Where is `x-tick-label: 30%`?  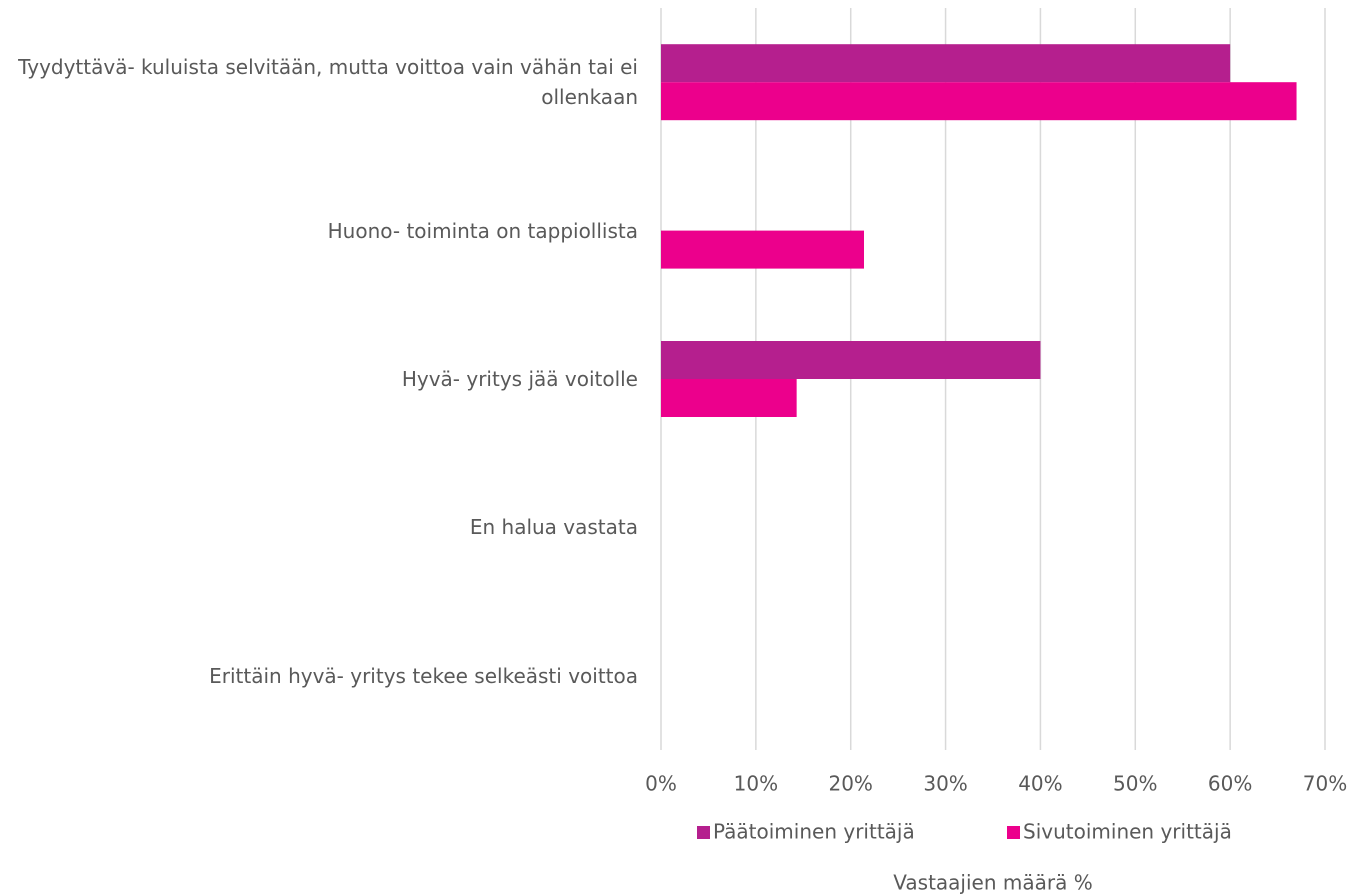 x-tick-label: 30% is located at coordinates (945, 784).